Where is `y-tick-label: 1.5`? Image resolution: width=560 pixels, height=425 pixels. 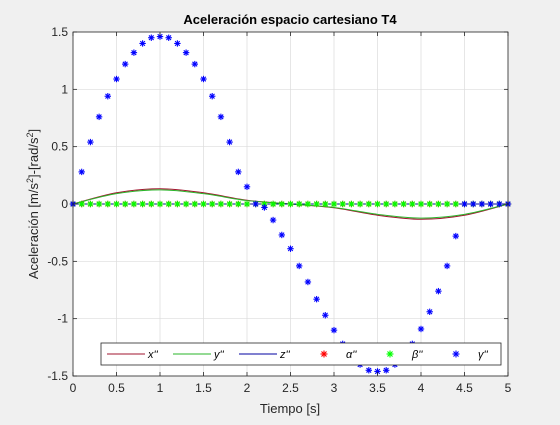
y-tick-label: 1.5 is located at coordinates (59, 32).